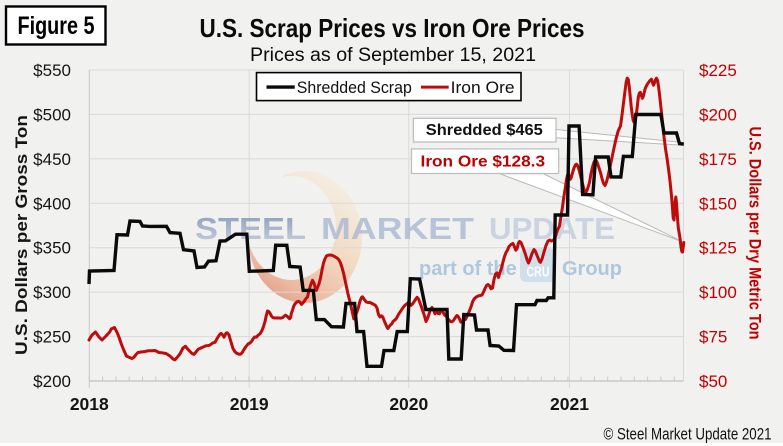  What do you see at coordinates (392, 28) in the screenshot?
I see `svg-text:U.S. Scrap Prices vs Iron Ore: U.S. Scrap Prices vs Iron Ore Prices` at bounding box center [392, 28].